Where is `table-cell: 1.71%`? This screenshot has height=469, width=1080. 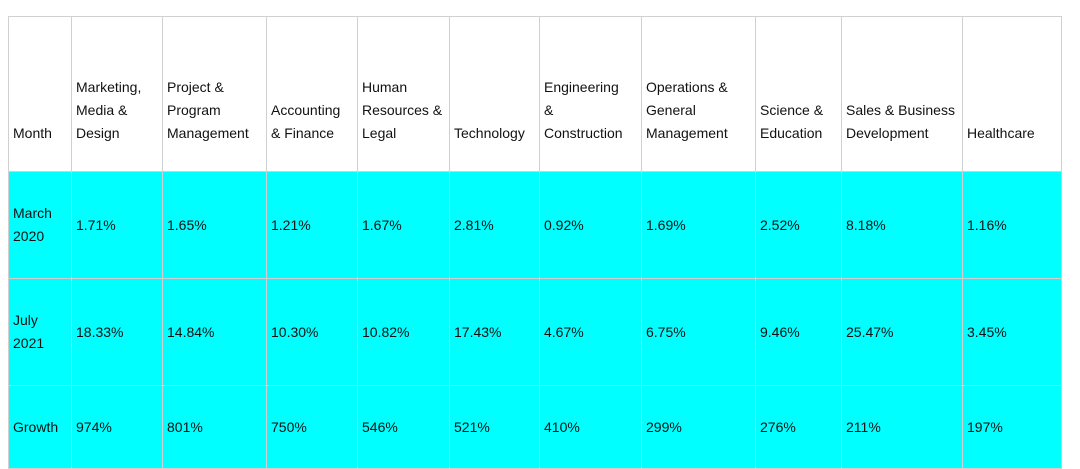 table-cell: 1.71% is located at coordinates (117, 225).